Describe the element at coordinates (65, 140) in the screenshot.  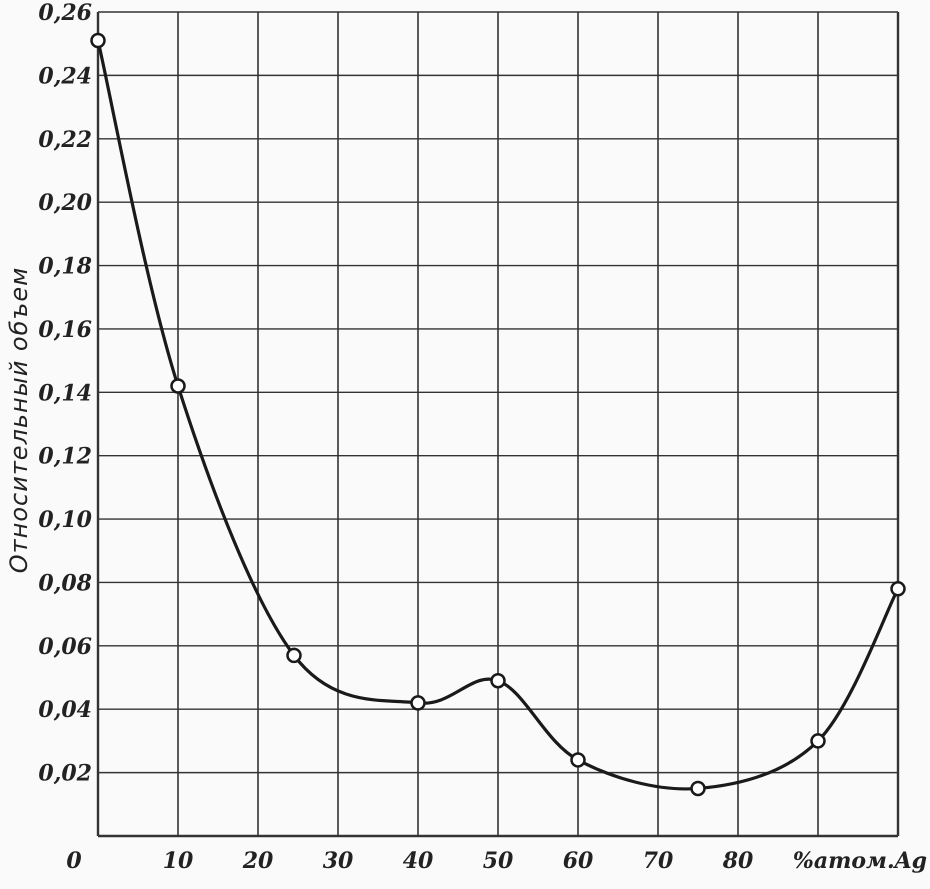
I see `y-tick-label: 0,22` at that location.